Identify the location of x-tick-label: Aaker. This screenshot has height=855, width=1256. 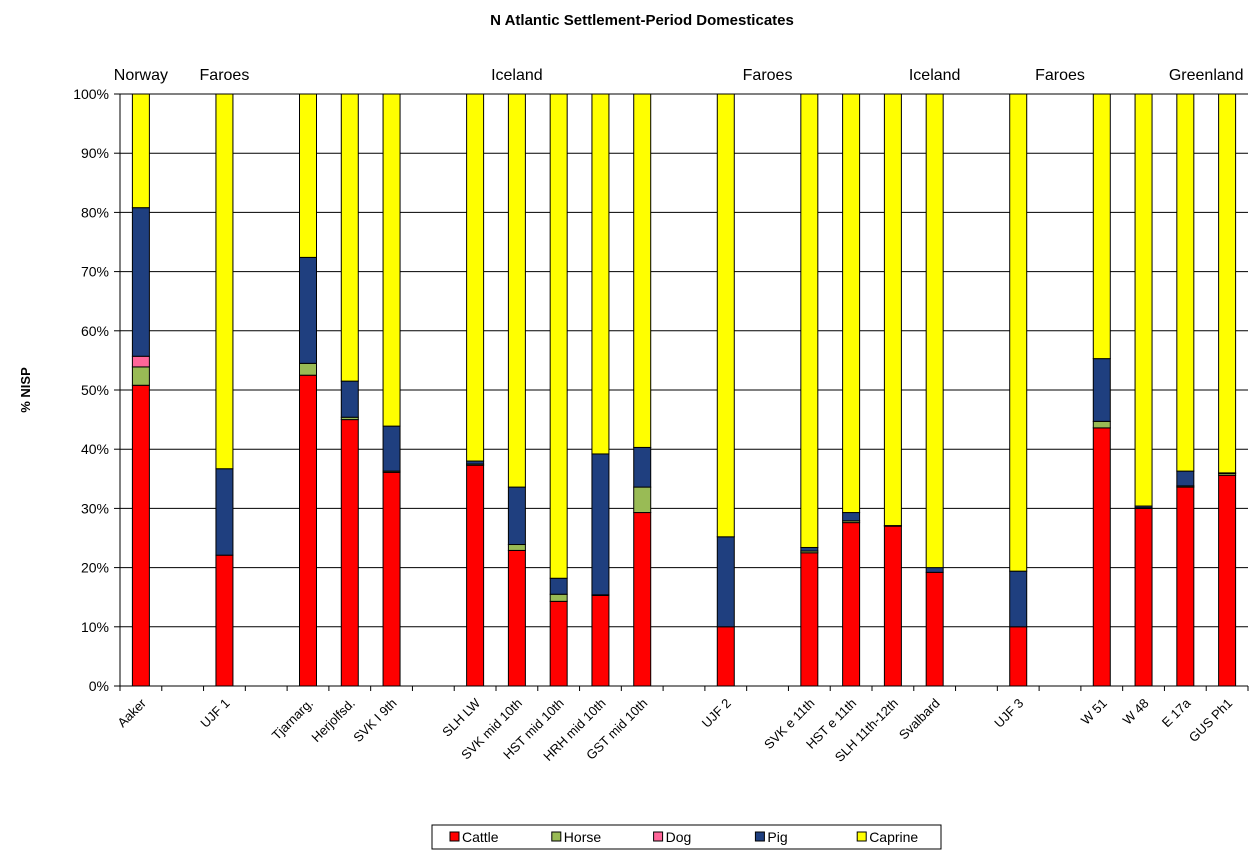
(131, 712).